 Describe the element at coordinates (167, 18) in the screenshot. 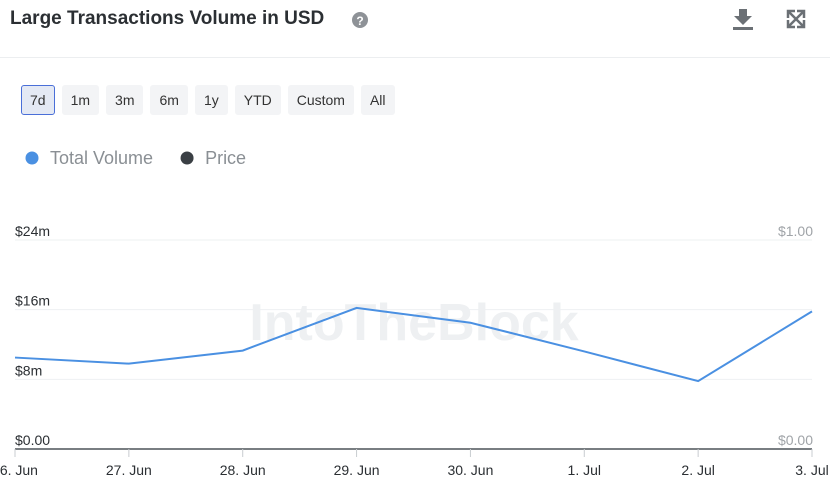

I see `title: Large Transactions Volume in USD` at that location.